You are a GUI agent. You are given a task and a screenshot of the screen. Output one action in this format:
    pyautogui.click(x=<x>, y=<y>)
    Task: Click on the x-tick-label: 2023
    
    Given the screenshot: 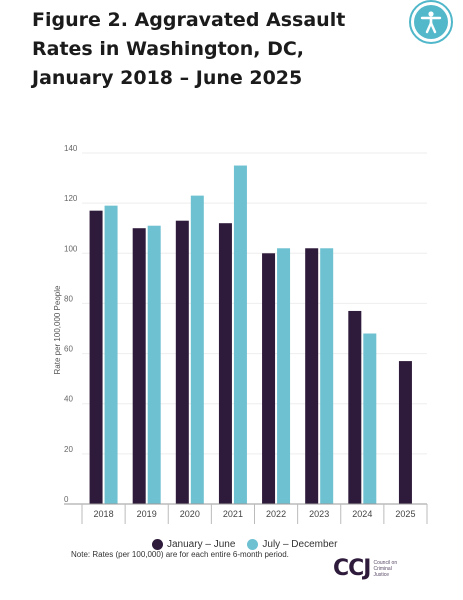 What is the action you would take?
    pyautogui.click(x=319, y=514)
    